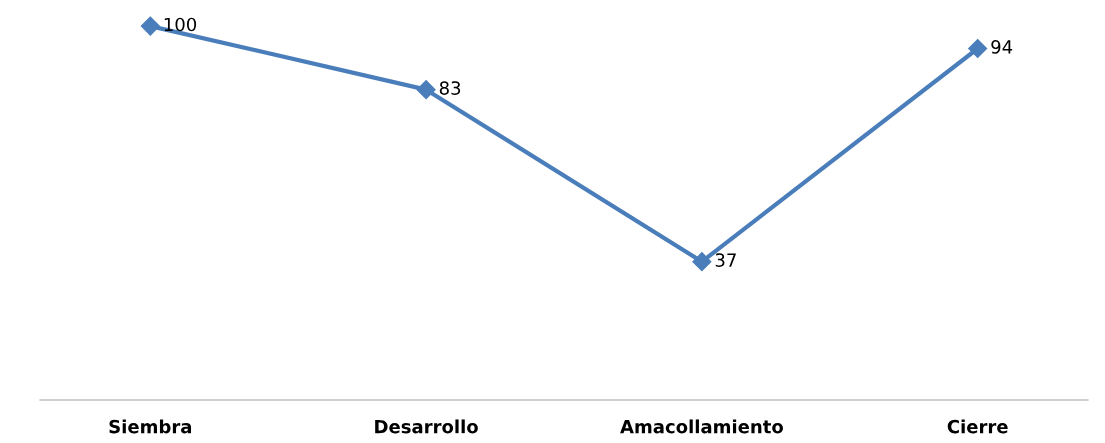 This screenshot has height=443, width=1105. I want to click on x-tick-label: Siembra, so click(150, 426).